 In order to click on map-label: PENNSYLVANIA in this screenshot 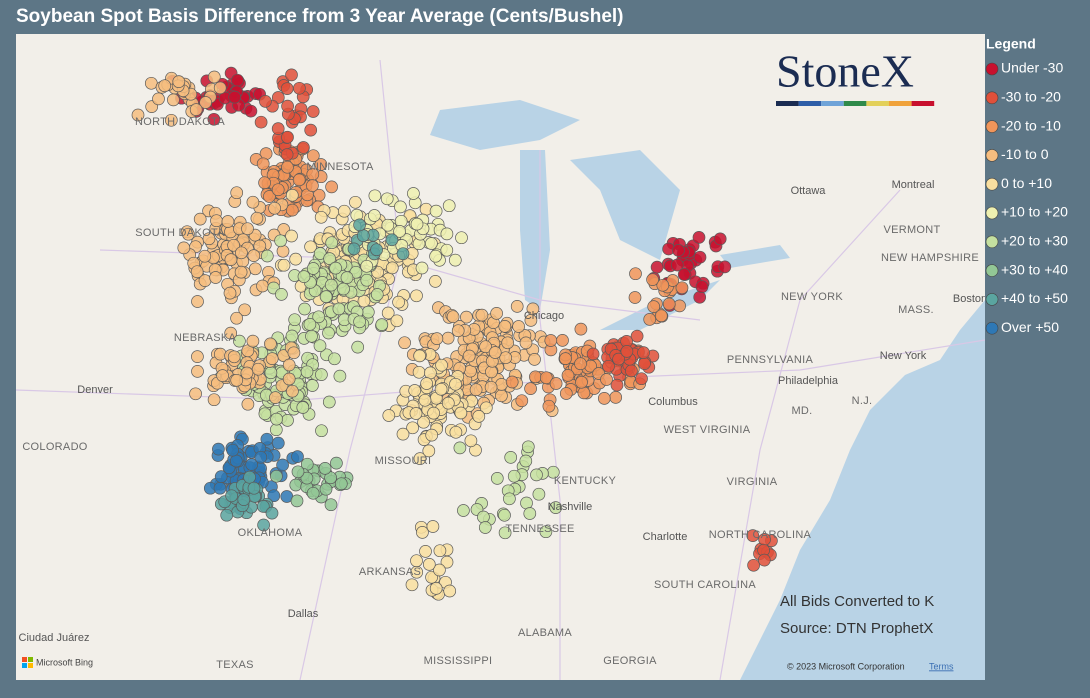, I will do `click(770, 360)`.